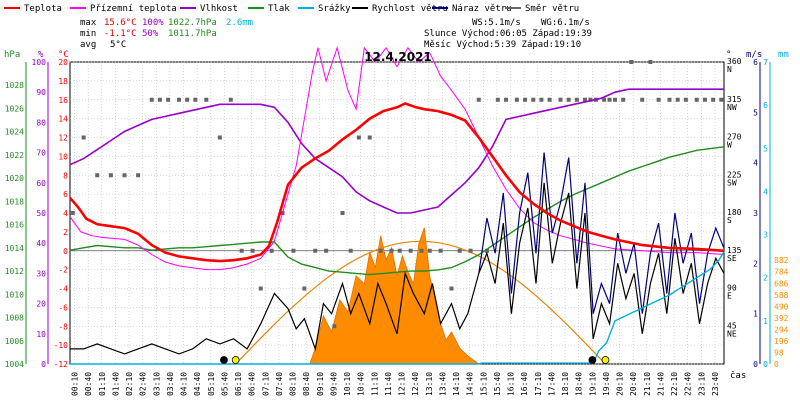 Image resolution: width=800 pixels, height=400 pixels. I want to click on tick-temp-12: 12, so click(63, 138).